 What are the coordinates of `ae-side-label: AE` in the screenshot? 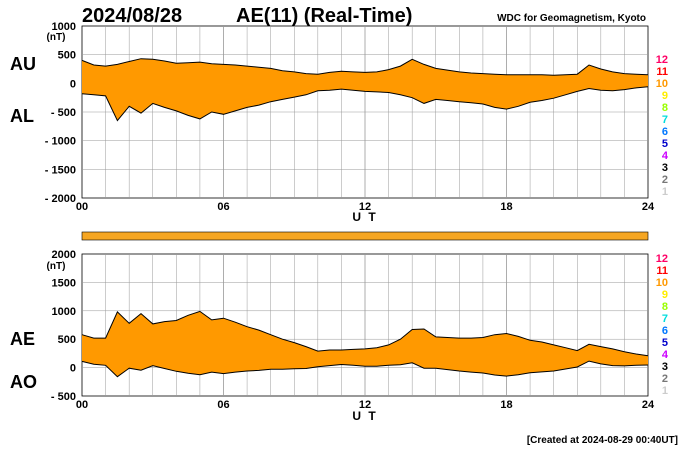 It's located at (22, 339).